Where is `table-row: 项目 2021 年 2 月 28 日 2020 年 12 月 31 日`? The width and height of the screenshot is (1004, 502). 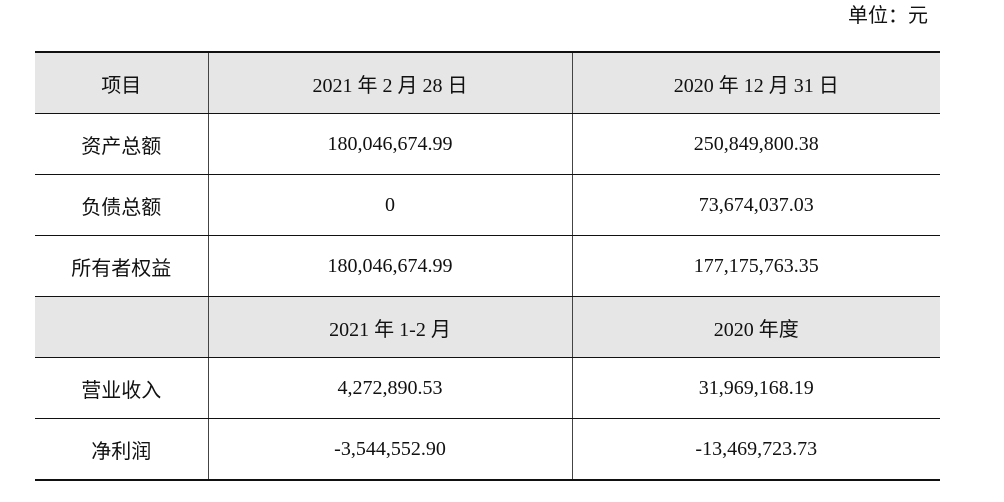
table-row: 项目 2021 年 2 月 28 日 2020 年 12 月 31 日 is located at coordinates (487, 82).